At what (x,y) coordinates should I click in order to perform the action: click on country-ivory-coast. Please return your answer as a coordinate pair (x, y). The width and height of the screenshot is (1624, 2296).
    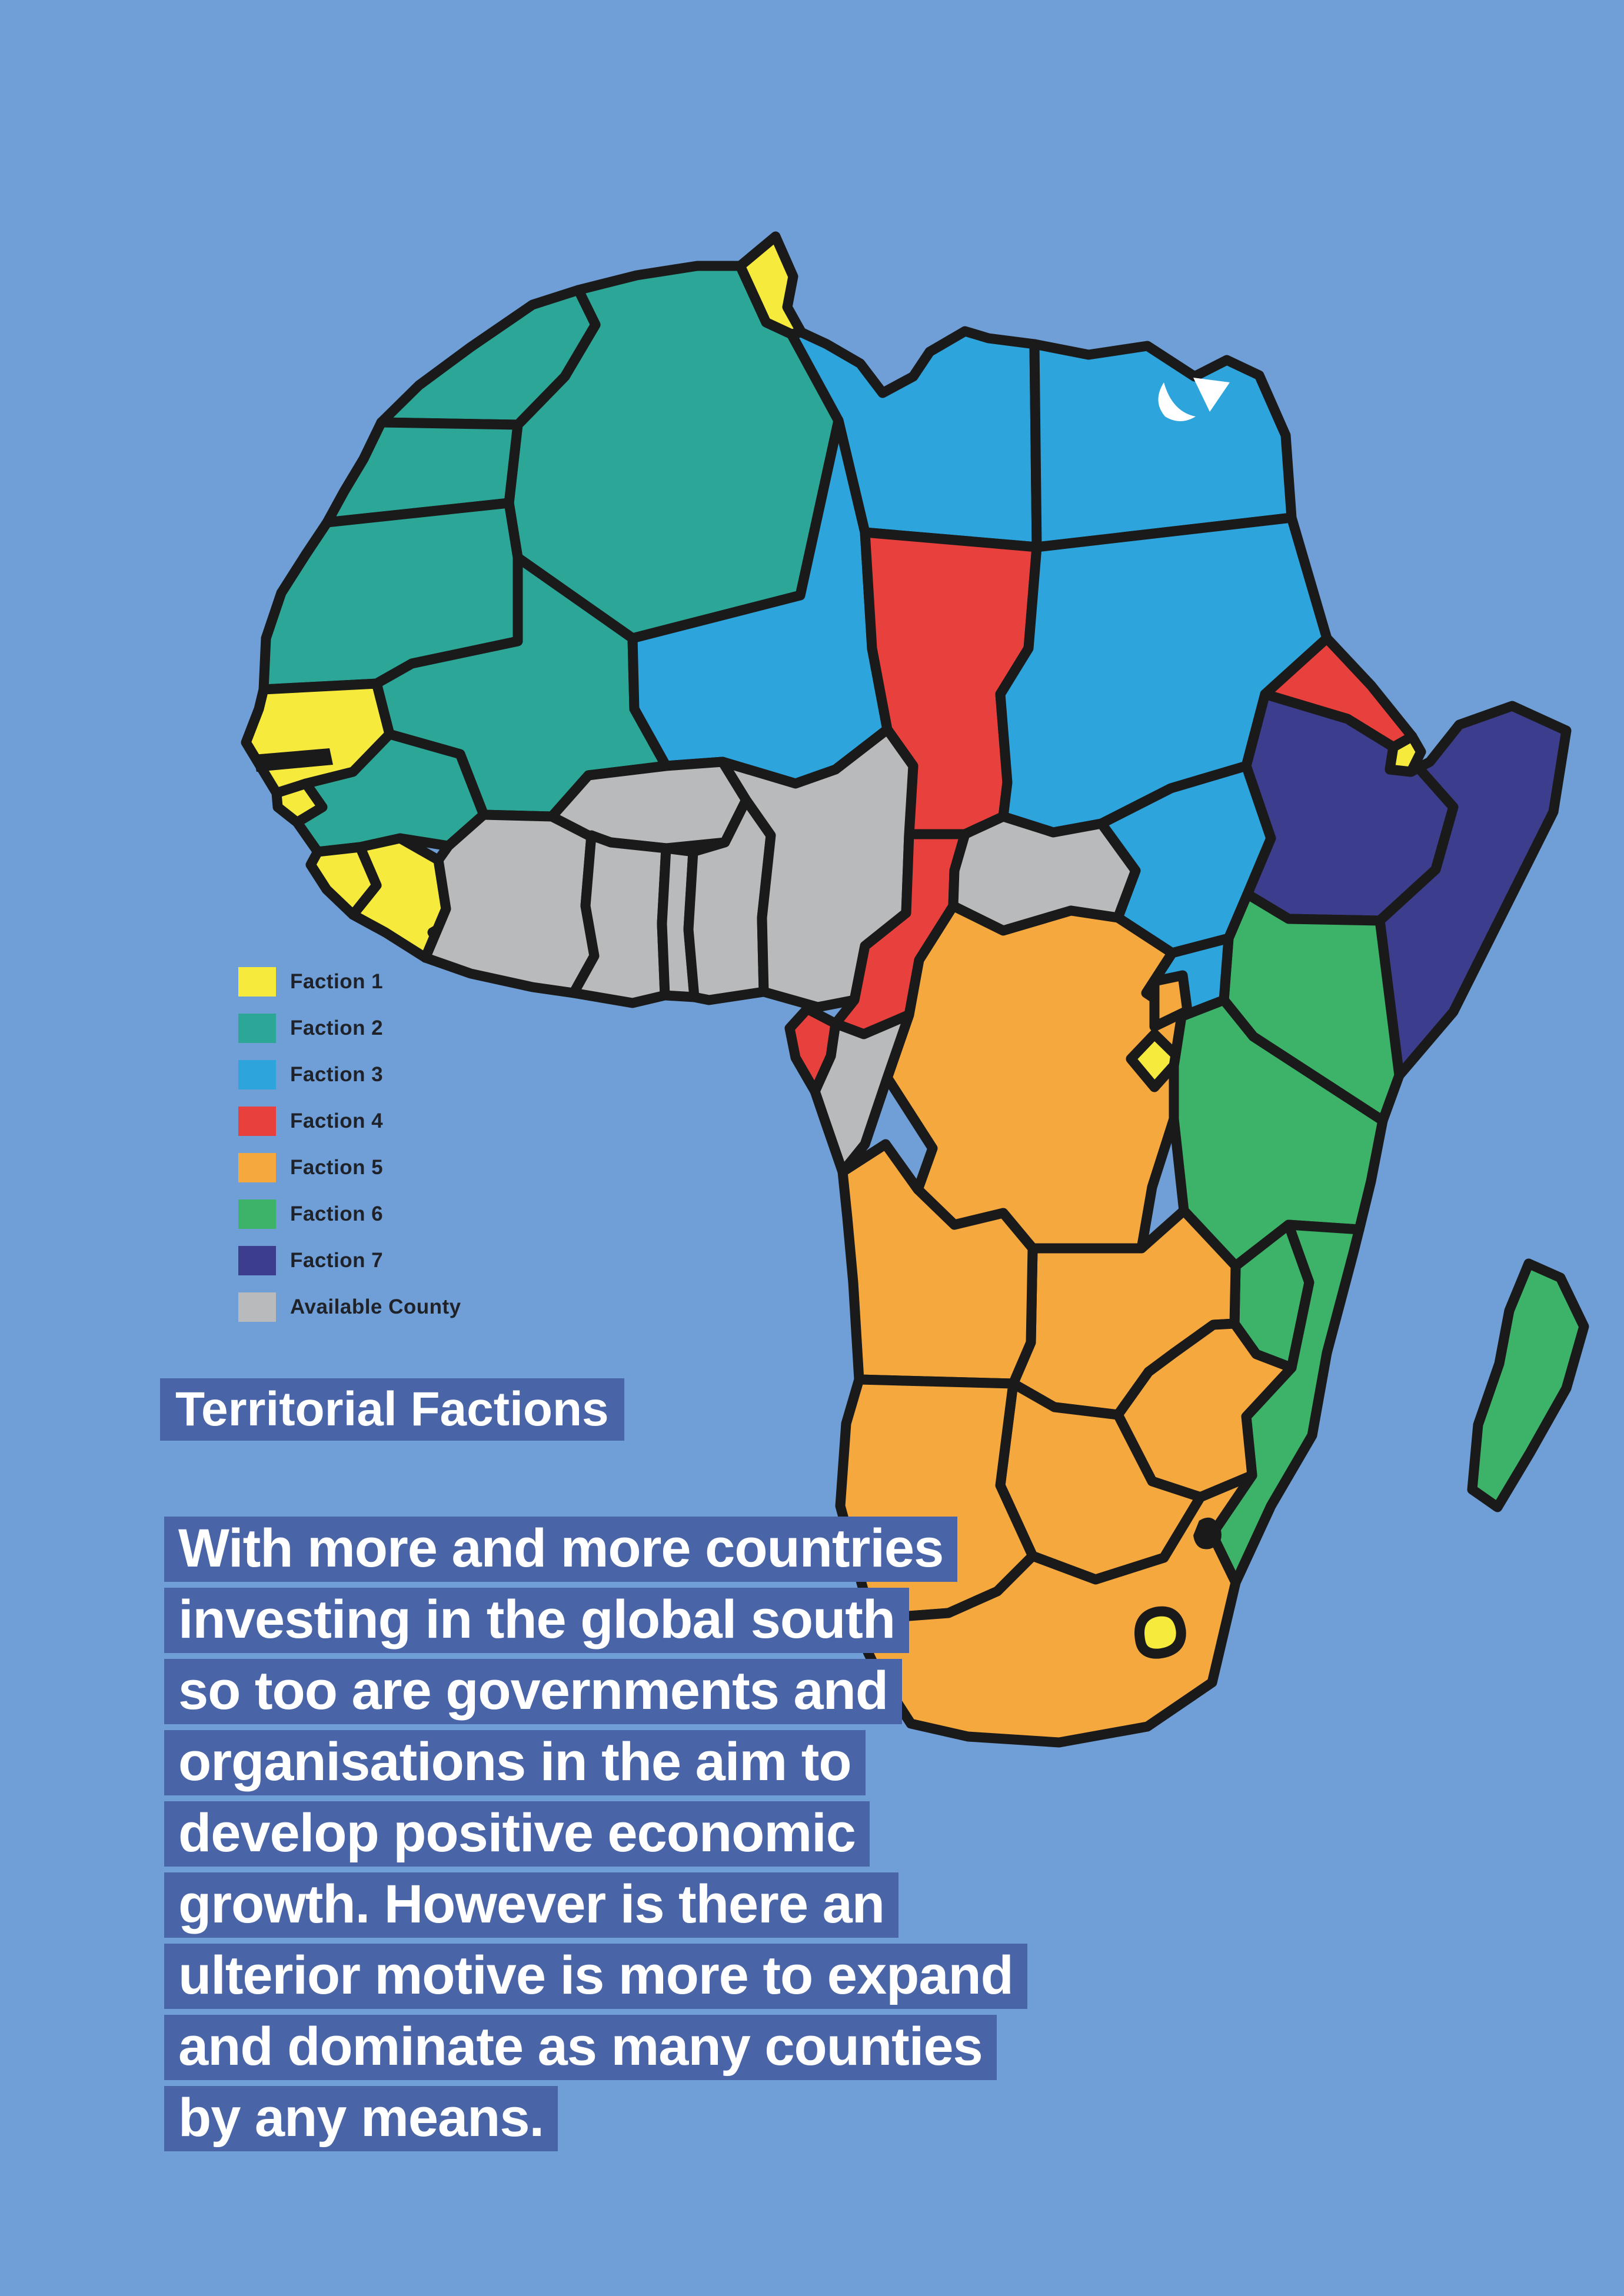
    Looking at the image, I should click on (510, 903).